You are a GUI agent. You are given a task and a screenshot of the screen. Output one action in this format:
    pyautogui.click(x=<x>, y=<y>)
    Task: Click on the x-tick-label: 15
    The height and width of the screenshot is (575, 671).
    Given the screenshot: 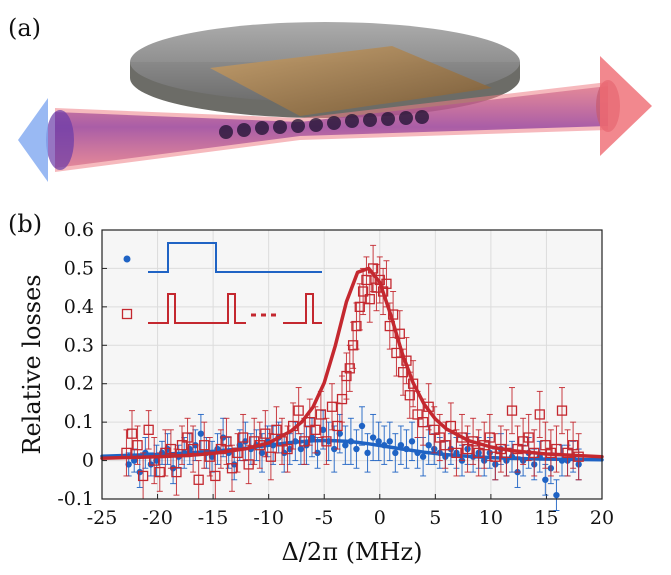 What is the action you would take?
    pyautogui.click(x=546, y=518)
    